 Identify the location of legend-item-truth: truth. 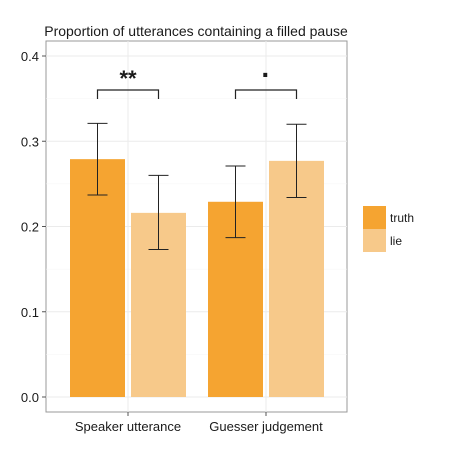
(388, 217).